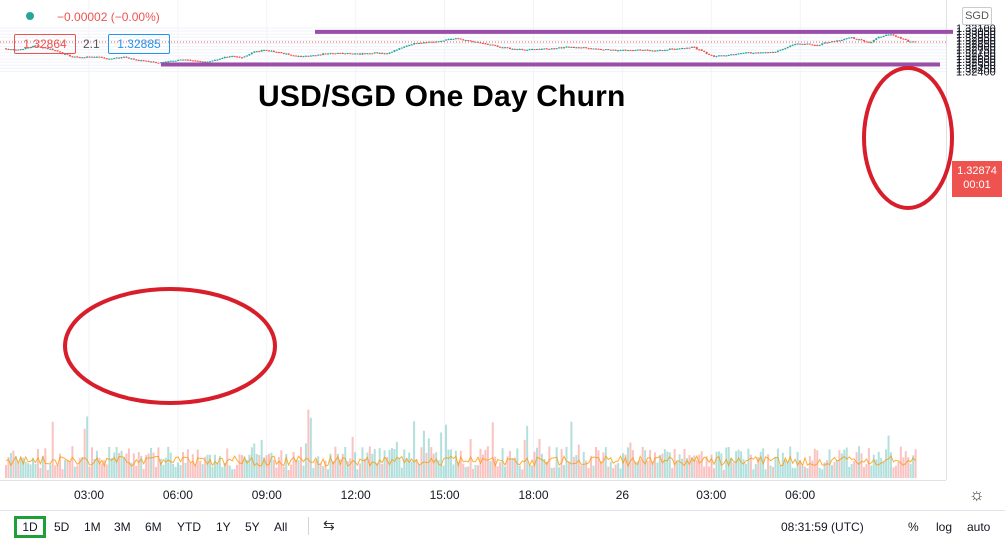  Describe the element at coordinates (822, 527) in the screenshot. I see `clock-time: 08:31:59 (UTC)` at that location.